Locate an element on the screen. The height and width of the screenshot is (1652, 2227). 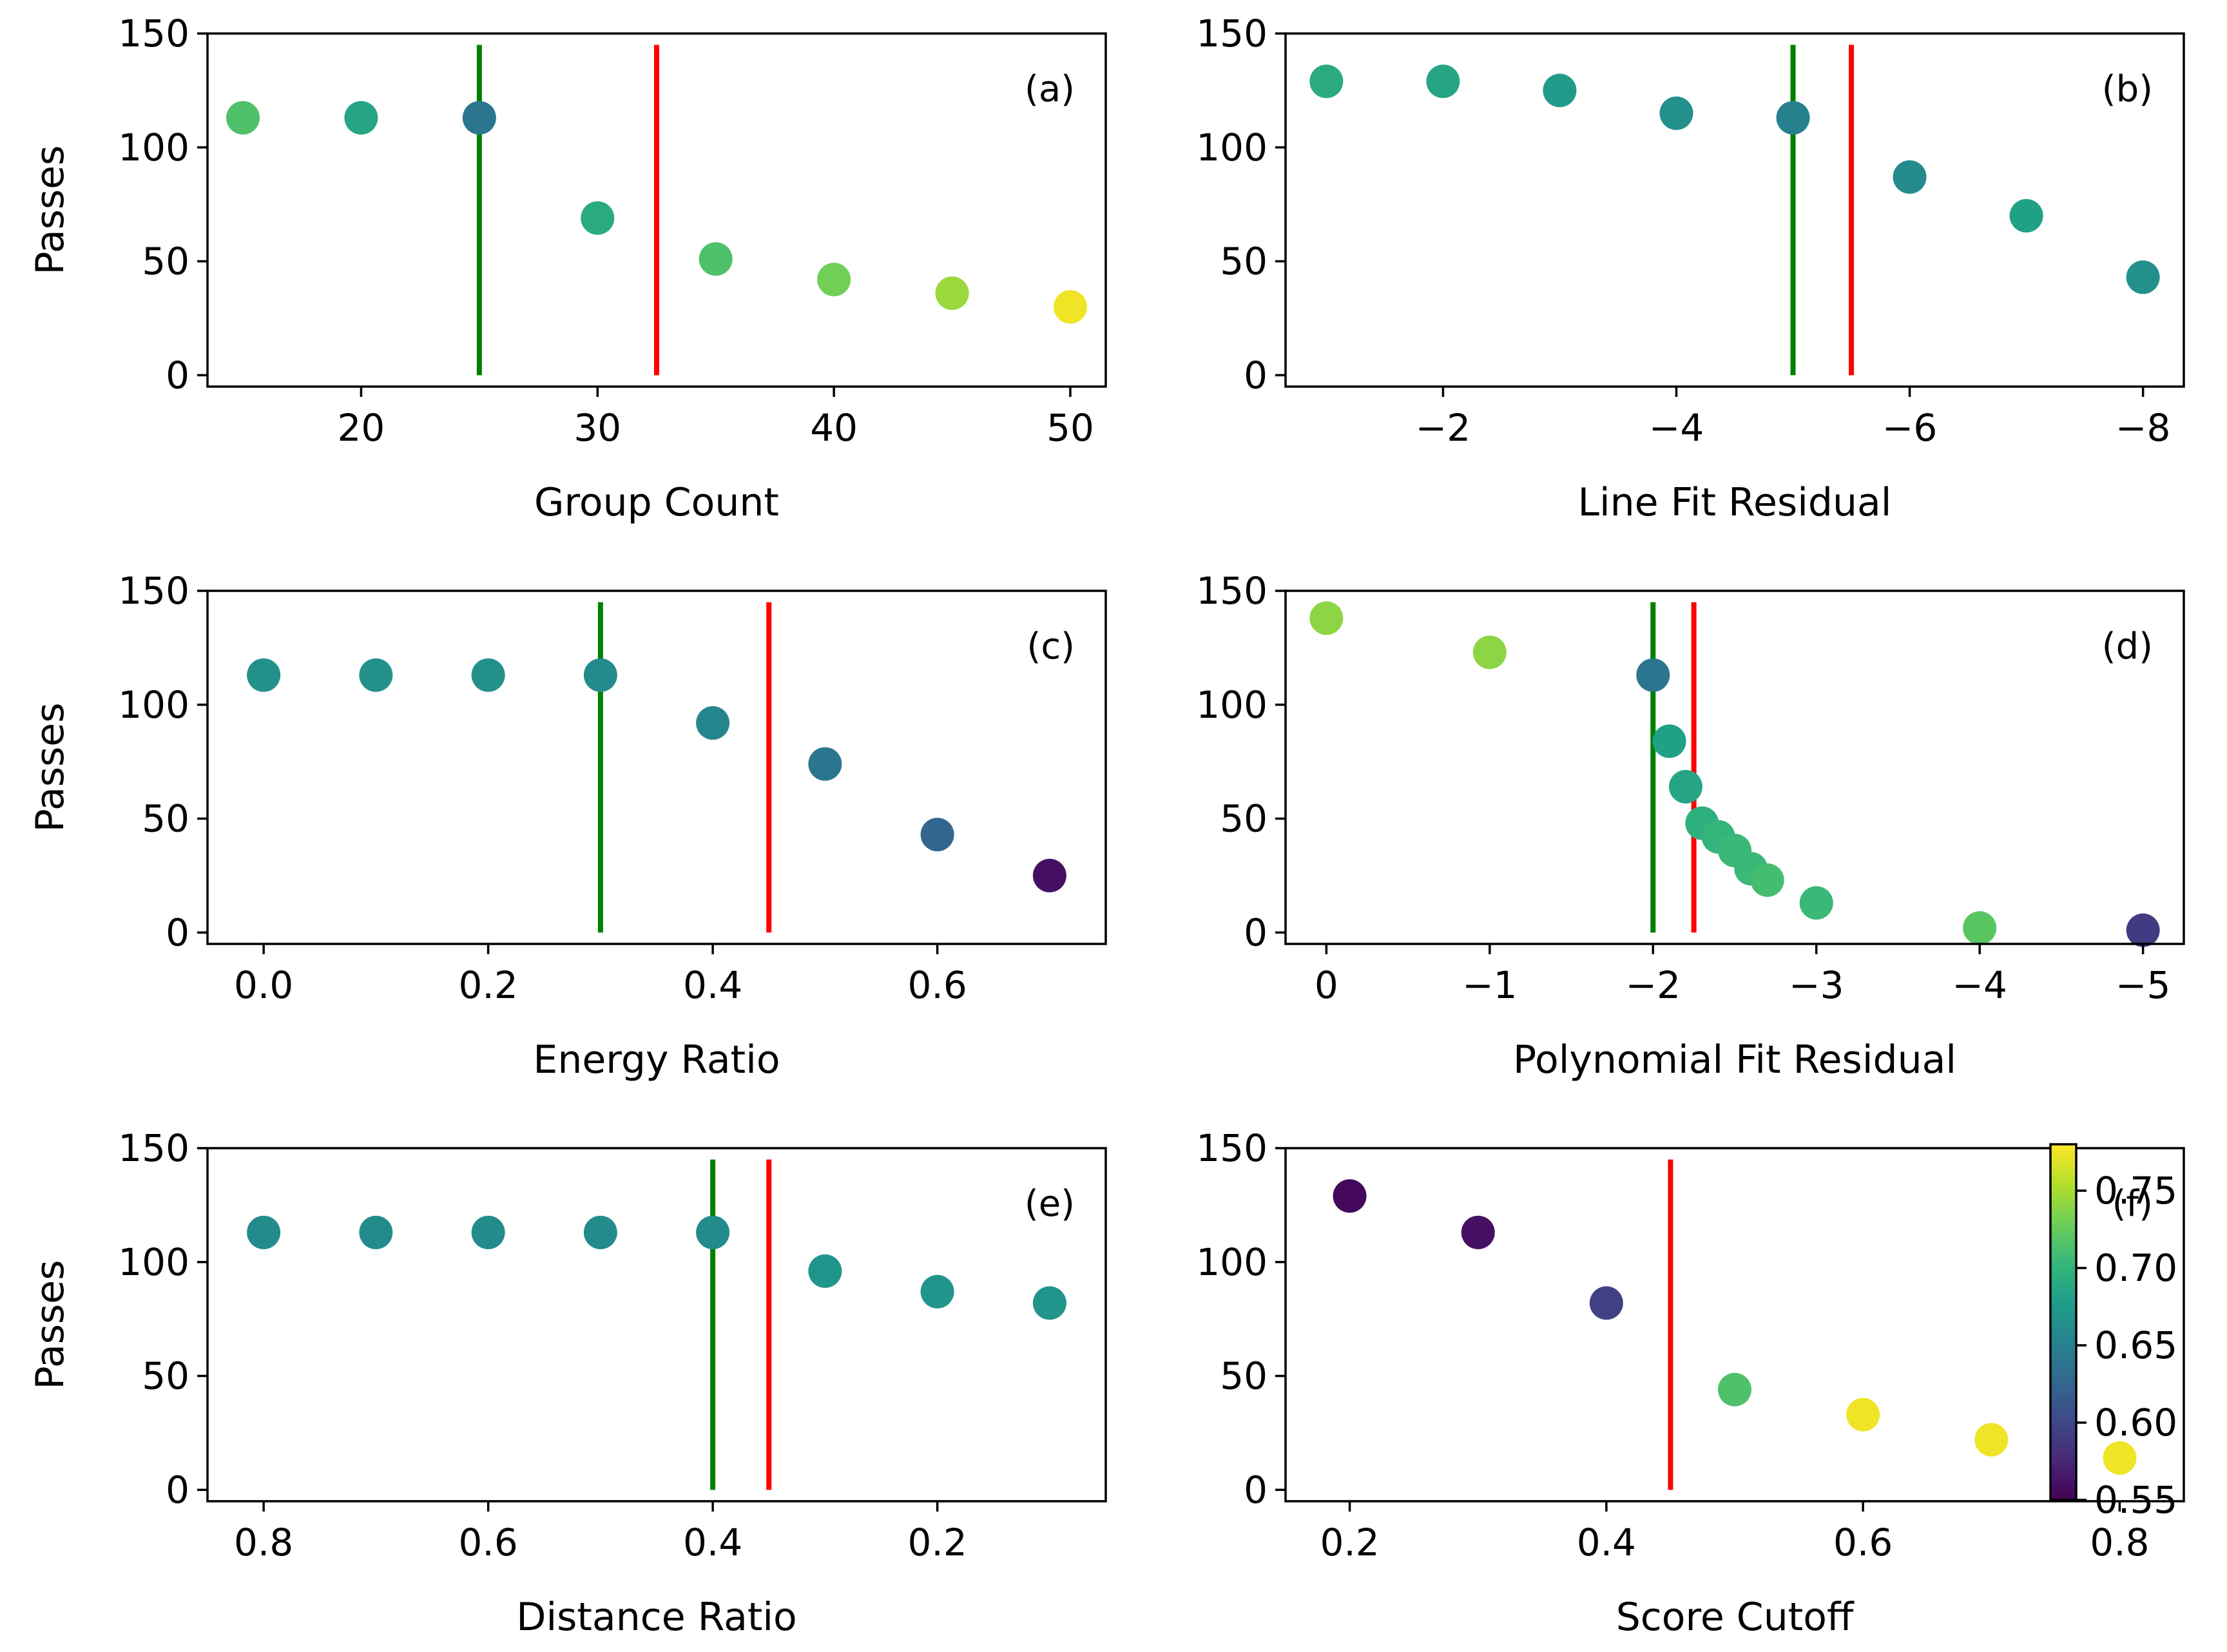
colorbar-frame is located at coordinates (2063, 1322).